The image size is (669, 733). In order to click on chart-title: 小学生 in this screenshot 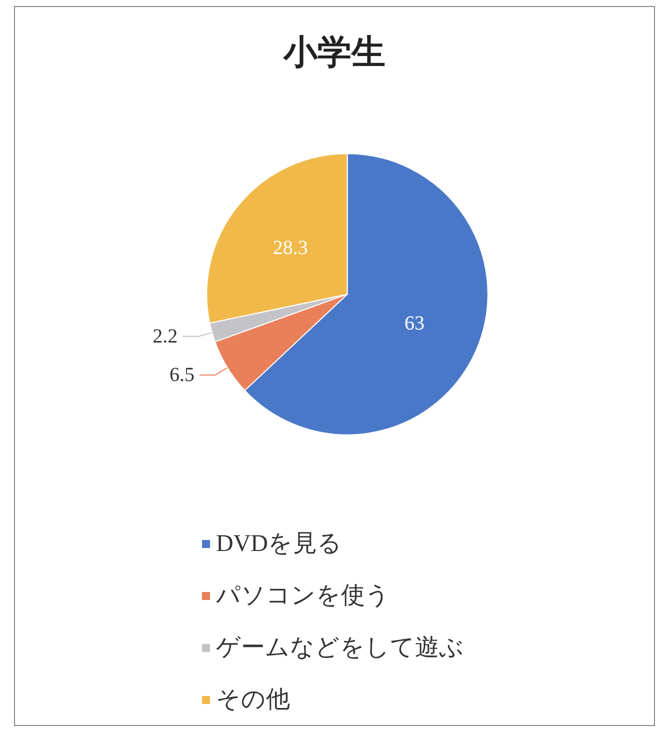, I will do `click(334, 53)`.